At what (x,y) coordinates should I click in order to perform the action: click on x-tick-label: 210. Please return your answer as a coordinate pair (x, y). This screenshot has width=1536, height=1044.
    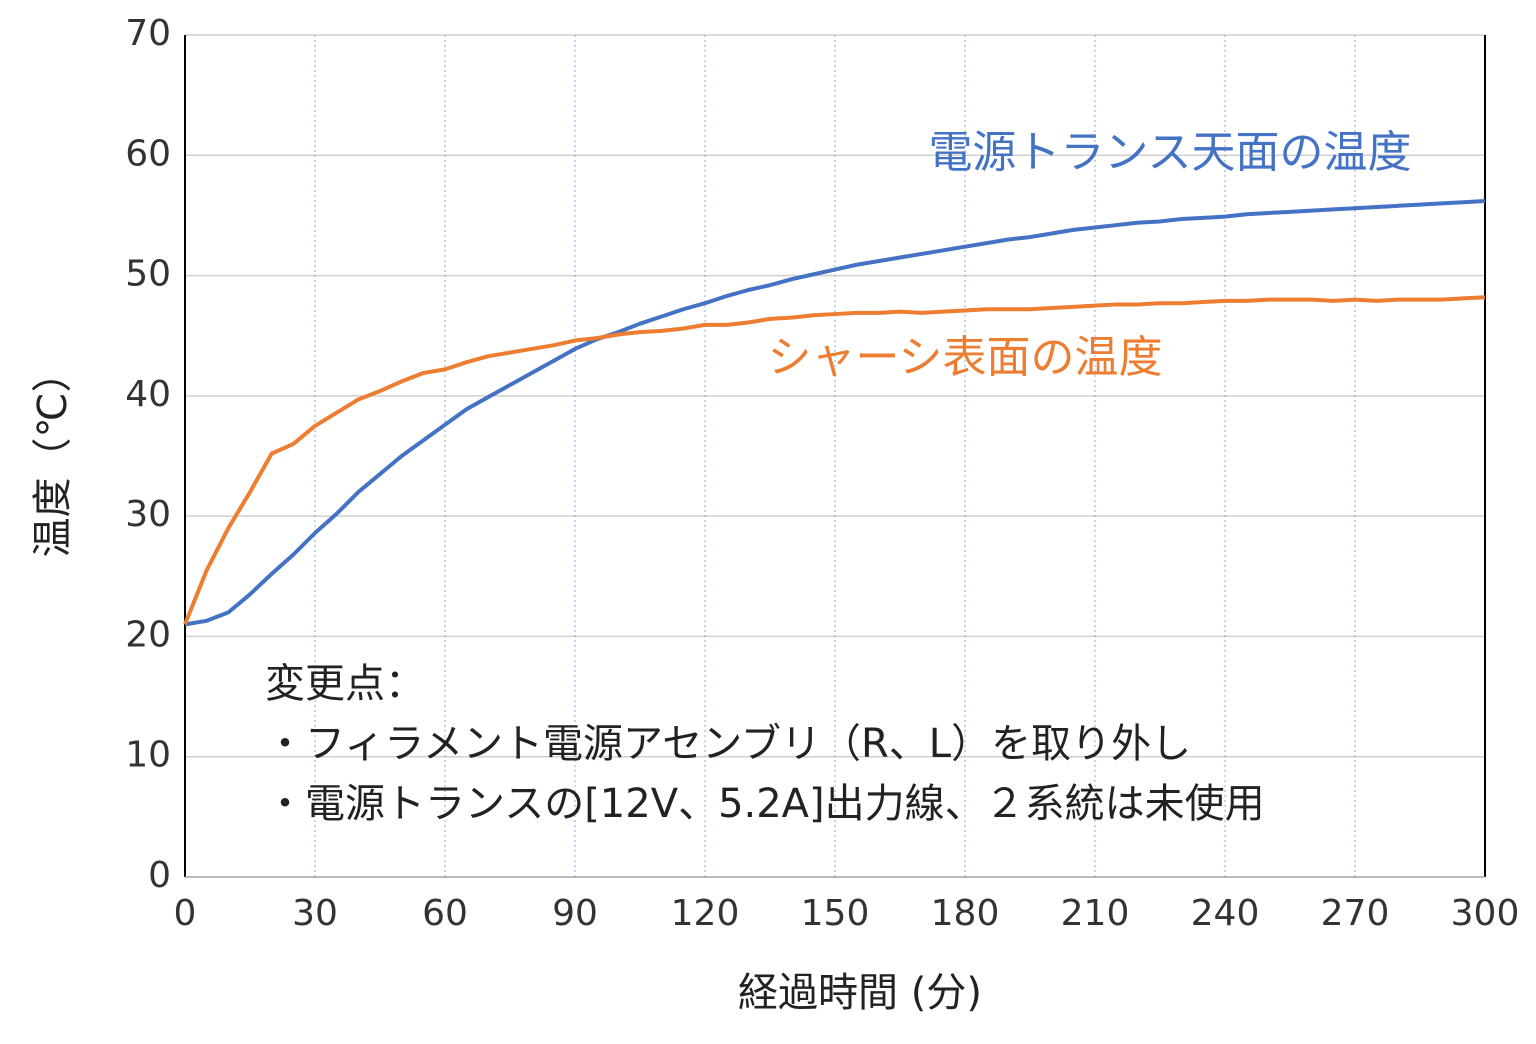
    Looking at the image, I should click on (1095, 913).